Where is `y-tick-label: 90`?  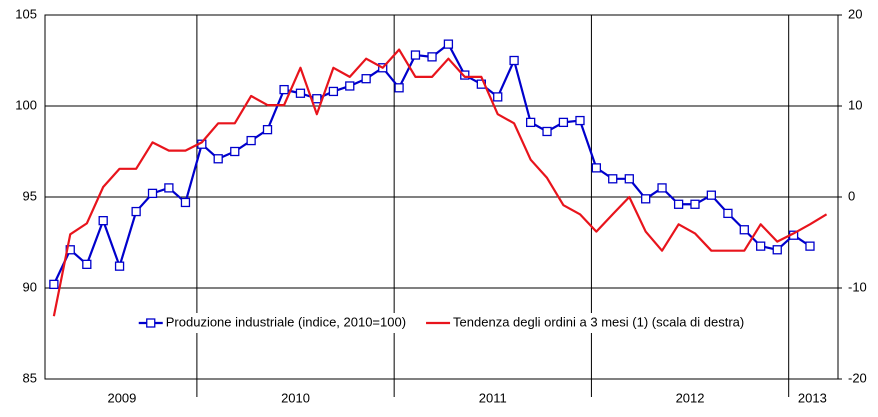 y-tick-label: 90 is located at coordinates (30, 286).